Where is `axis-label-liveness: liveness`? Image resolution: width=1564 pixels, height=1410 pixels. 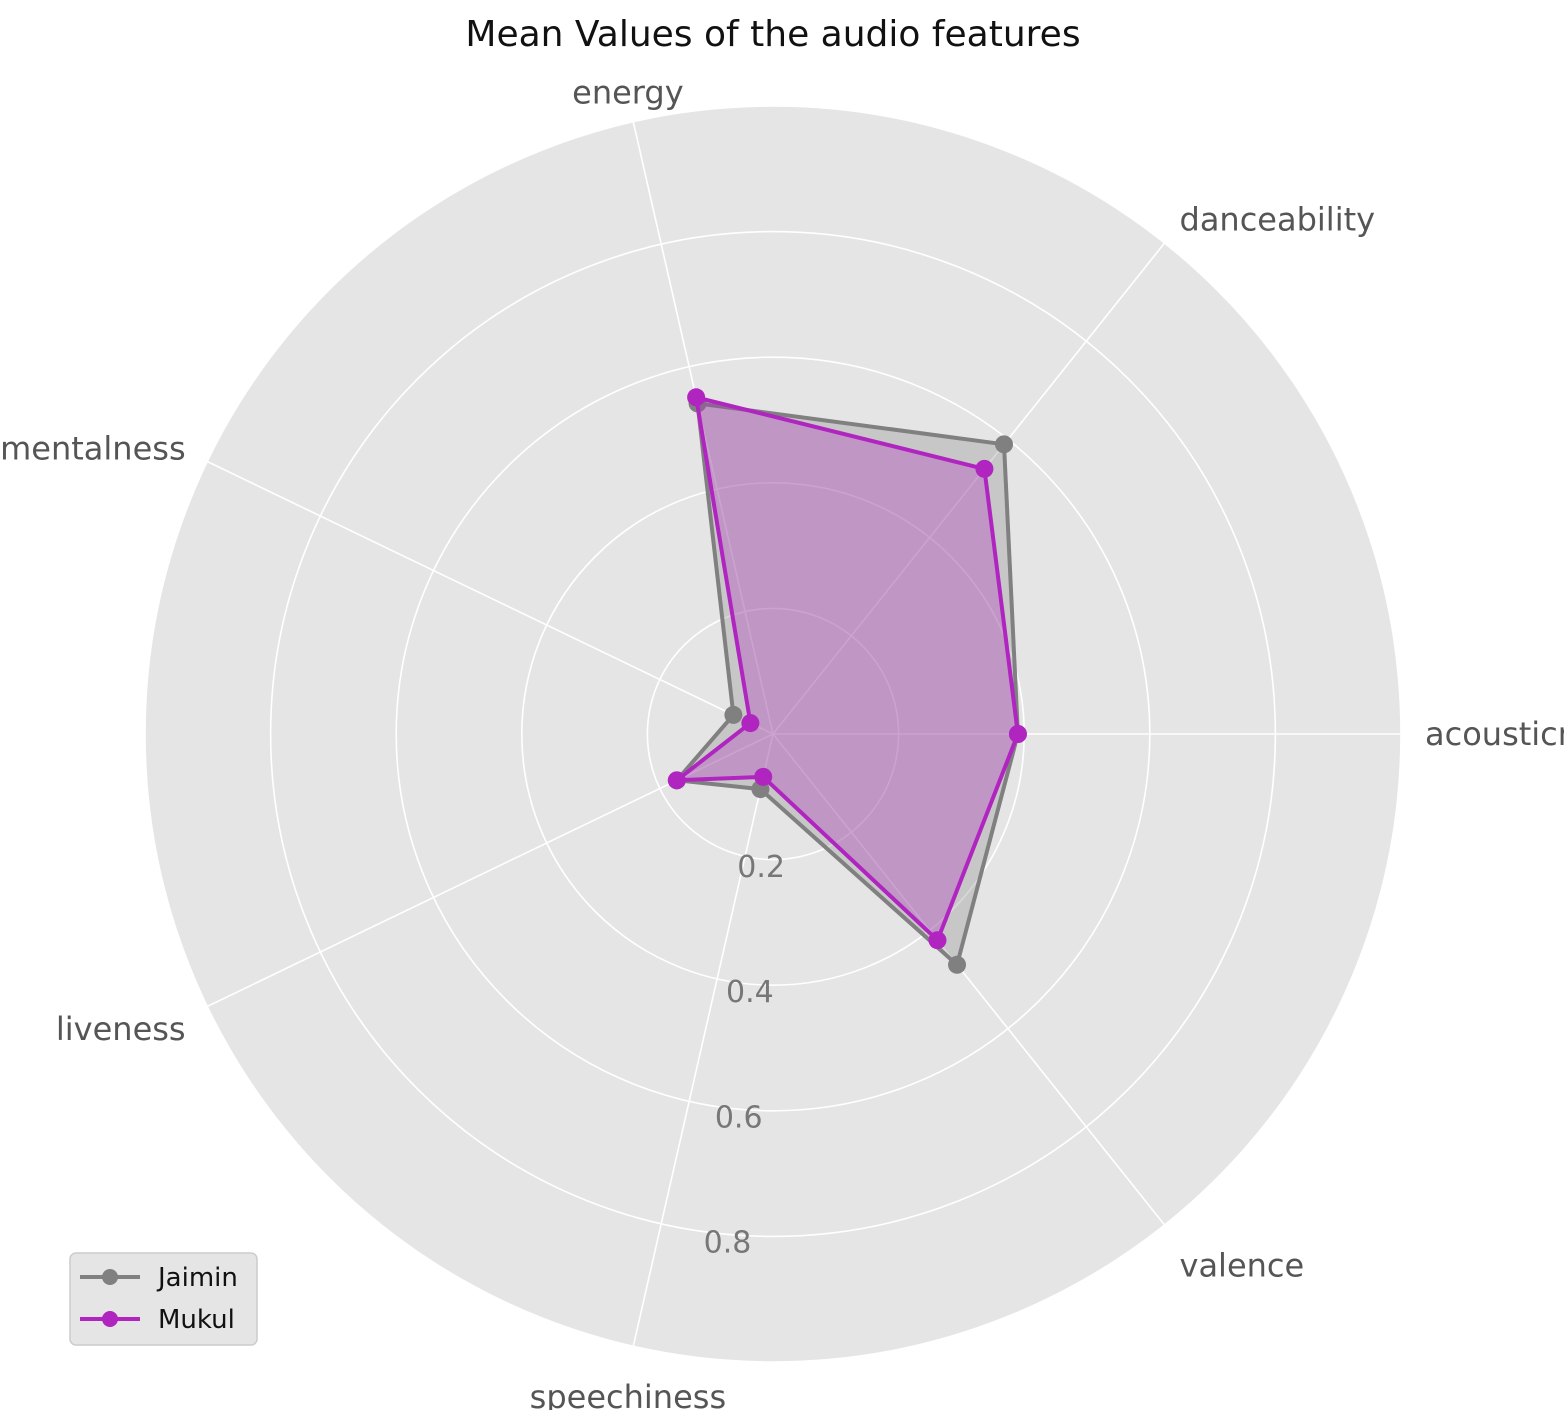
axis-label-liveness: liveness is located at coordinates (121, 1029).